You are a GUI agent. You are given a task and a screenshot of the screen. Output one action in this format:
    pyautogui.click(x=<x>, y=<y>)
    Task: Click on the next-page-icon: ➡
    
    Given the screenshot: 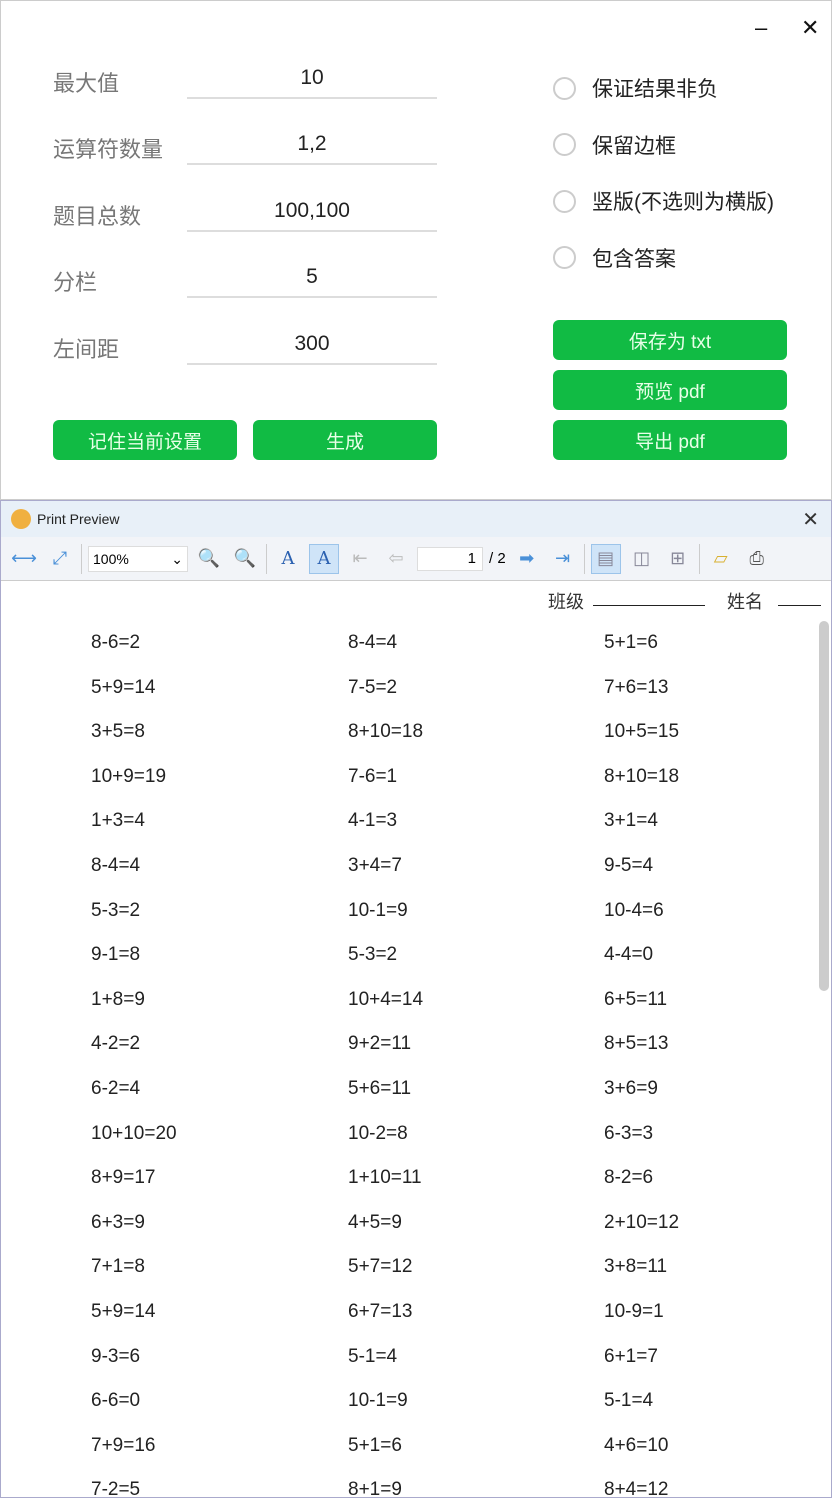 What is the action you would take?
    pyautogui.click(x=527, y=558)
    